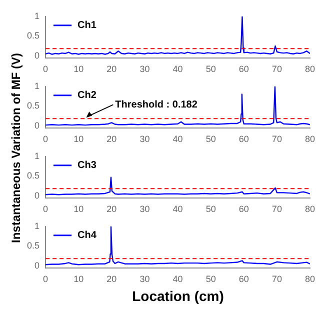 This screenshot has width=326, height=326. Describe the element at coordinates (156, 104) in the screenshot. I see `ref-line-label: Threshold : 0.182` at that location.